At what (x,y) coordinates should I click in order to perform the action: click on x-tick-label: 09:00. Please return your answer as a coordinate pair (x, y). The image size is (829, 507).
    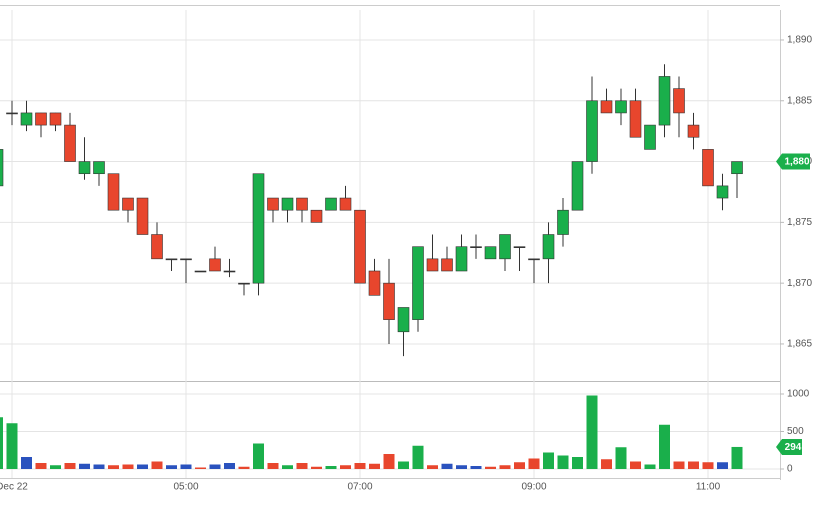
    Looking at the image, I should click on (533, 487).